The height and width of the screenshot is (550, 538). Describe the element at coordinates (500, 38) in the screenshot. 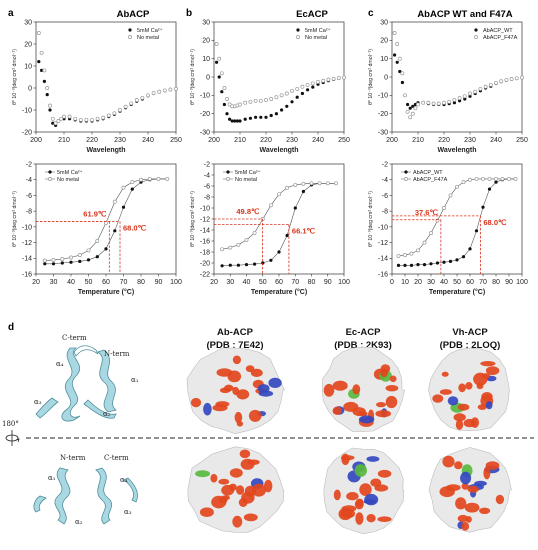

I see `legend-label: AbACP_F47A` at that location.